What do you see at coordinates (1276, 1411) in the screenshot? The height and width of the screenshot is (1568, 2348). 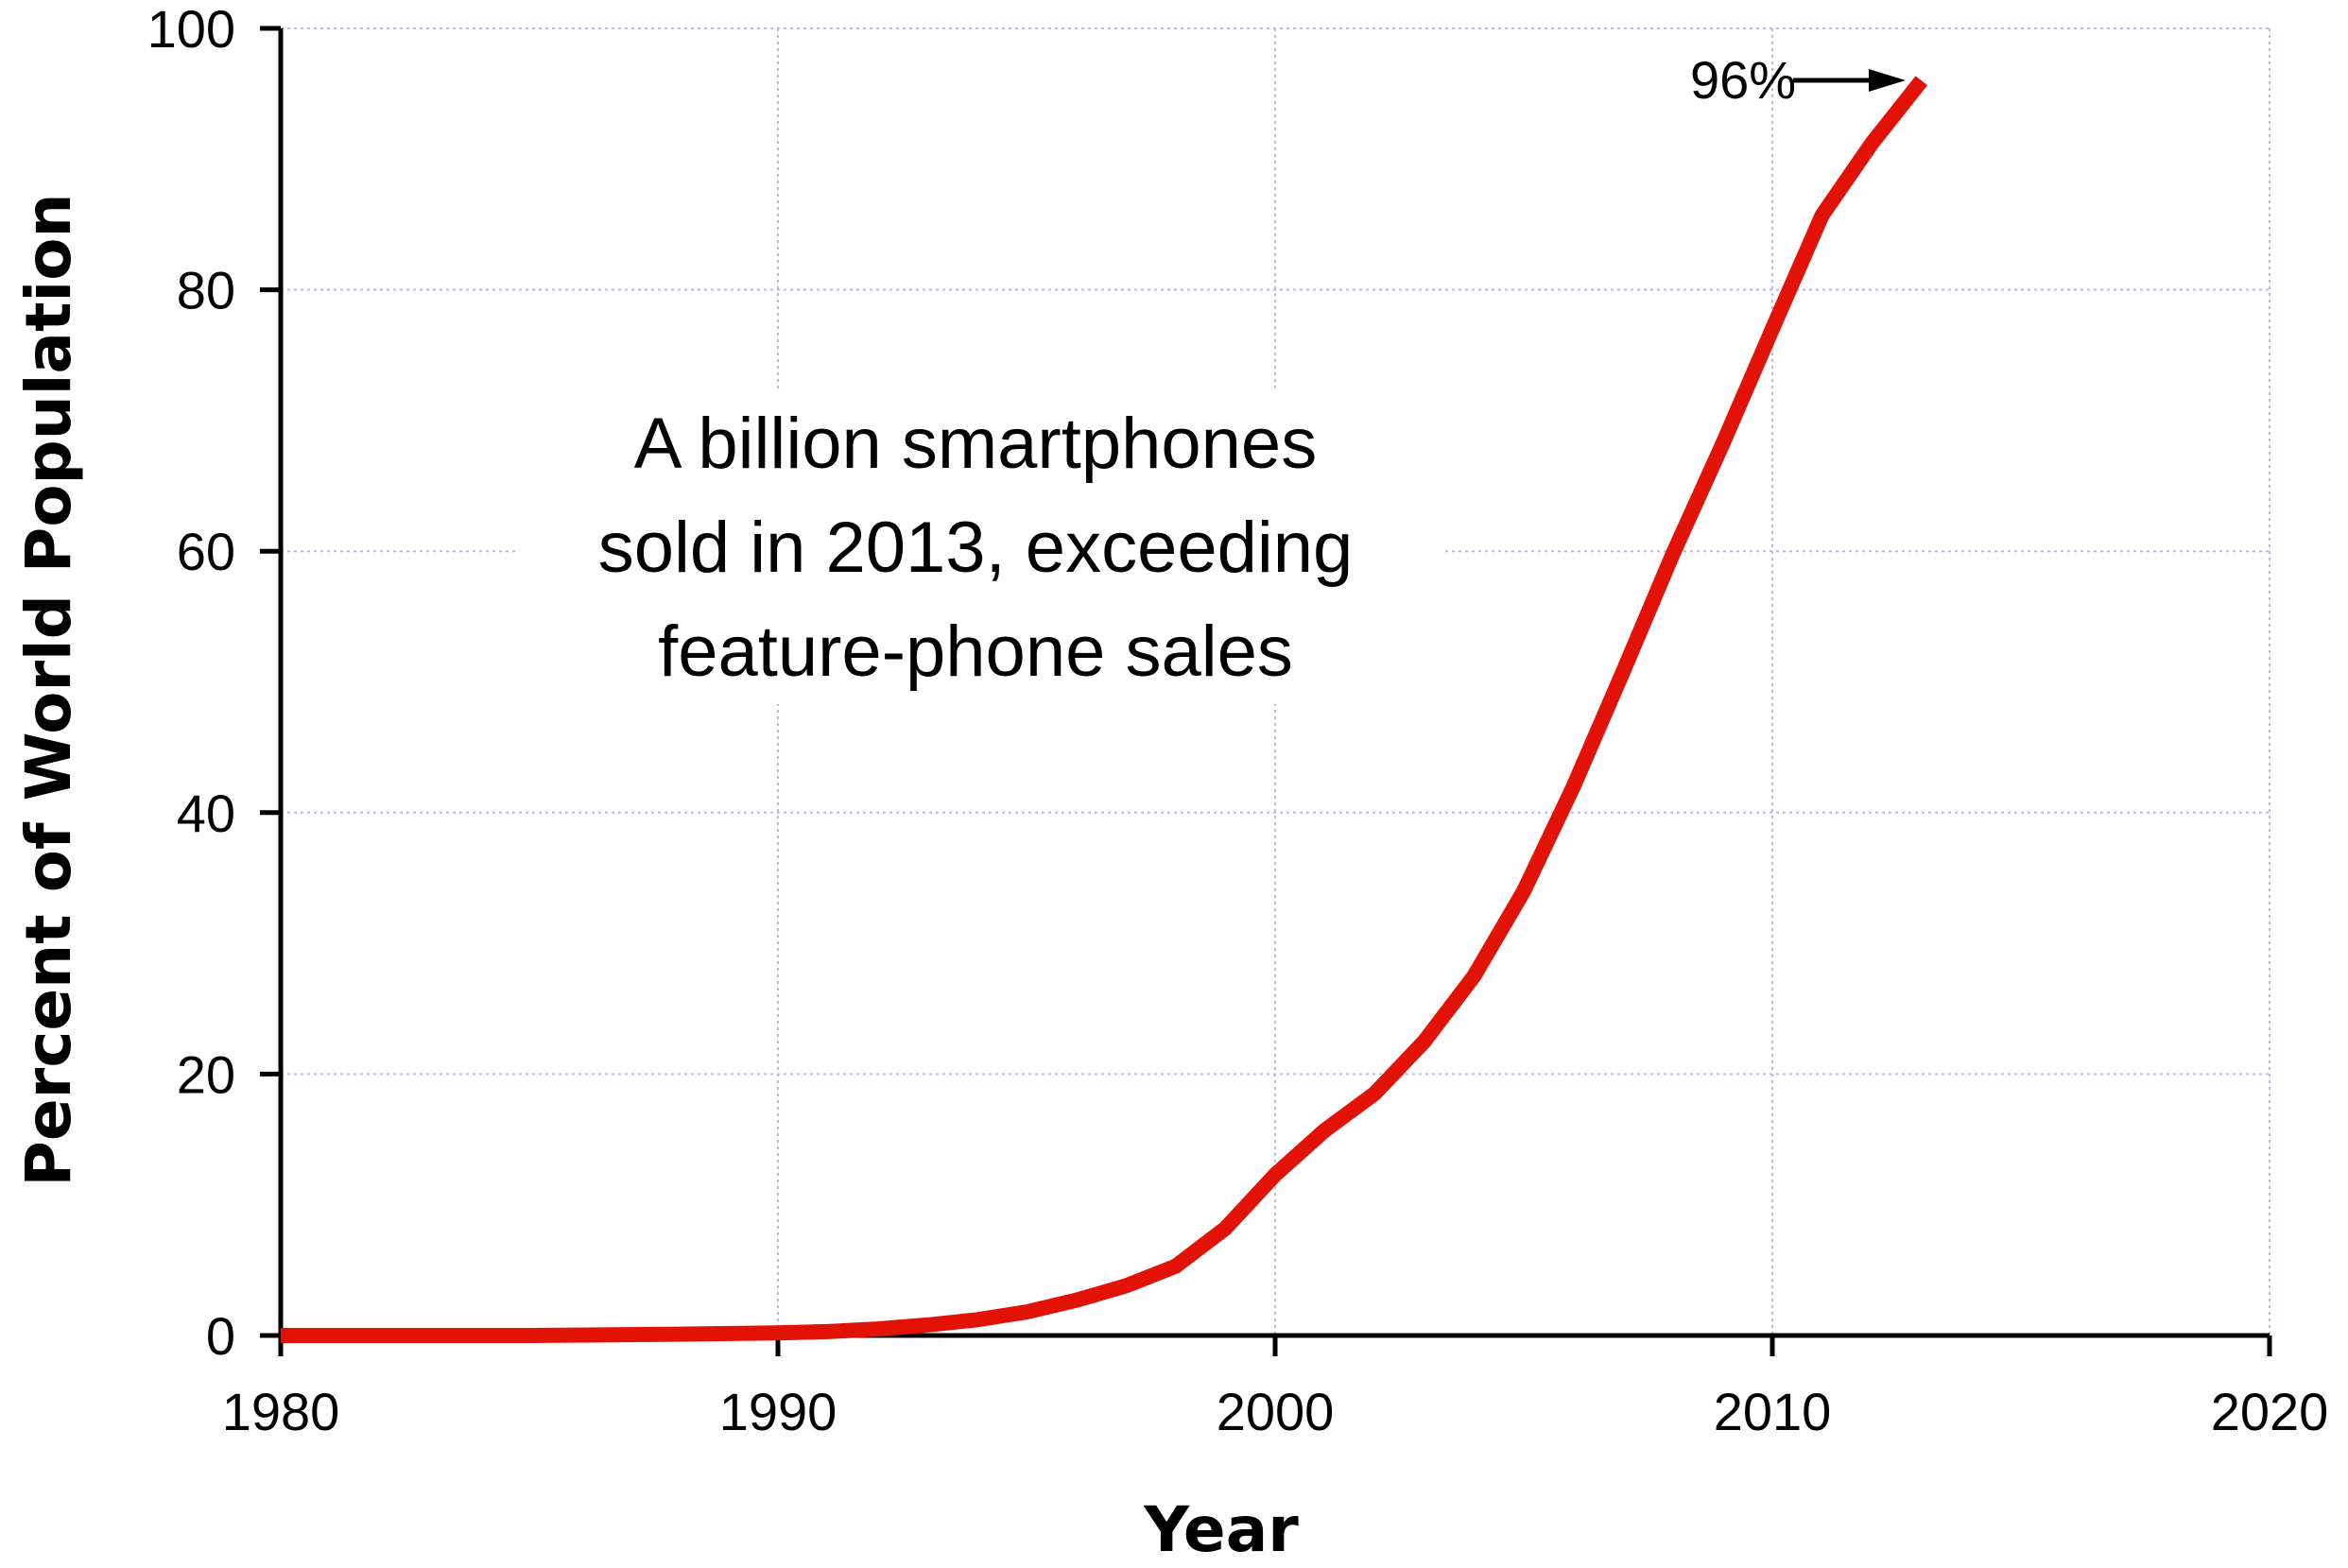 I see `x-tick-label: 2000` at bounding box center [1276, 1411].